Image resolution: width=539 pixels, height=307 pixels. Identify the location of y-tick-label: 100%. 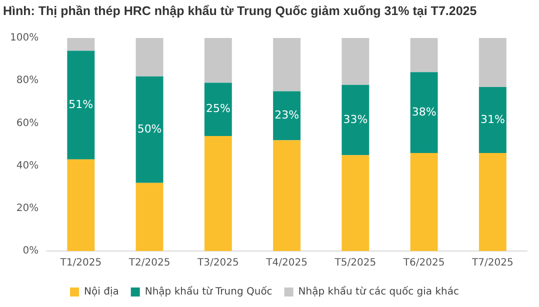
(24, 38).